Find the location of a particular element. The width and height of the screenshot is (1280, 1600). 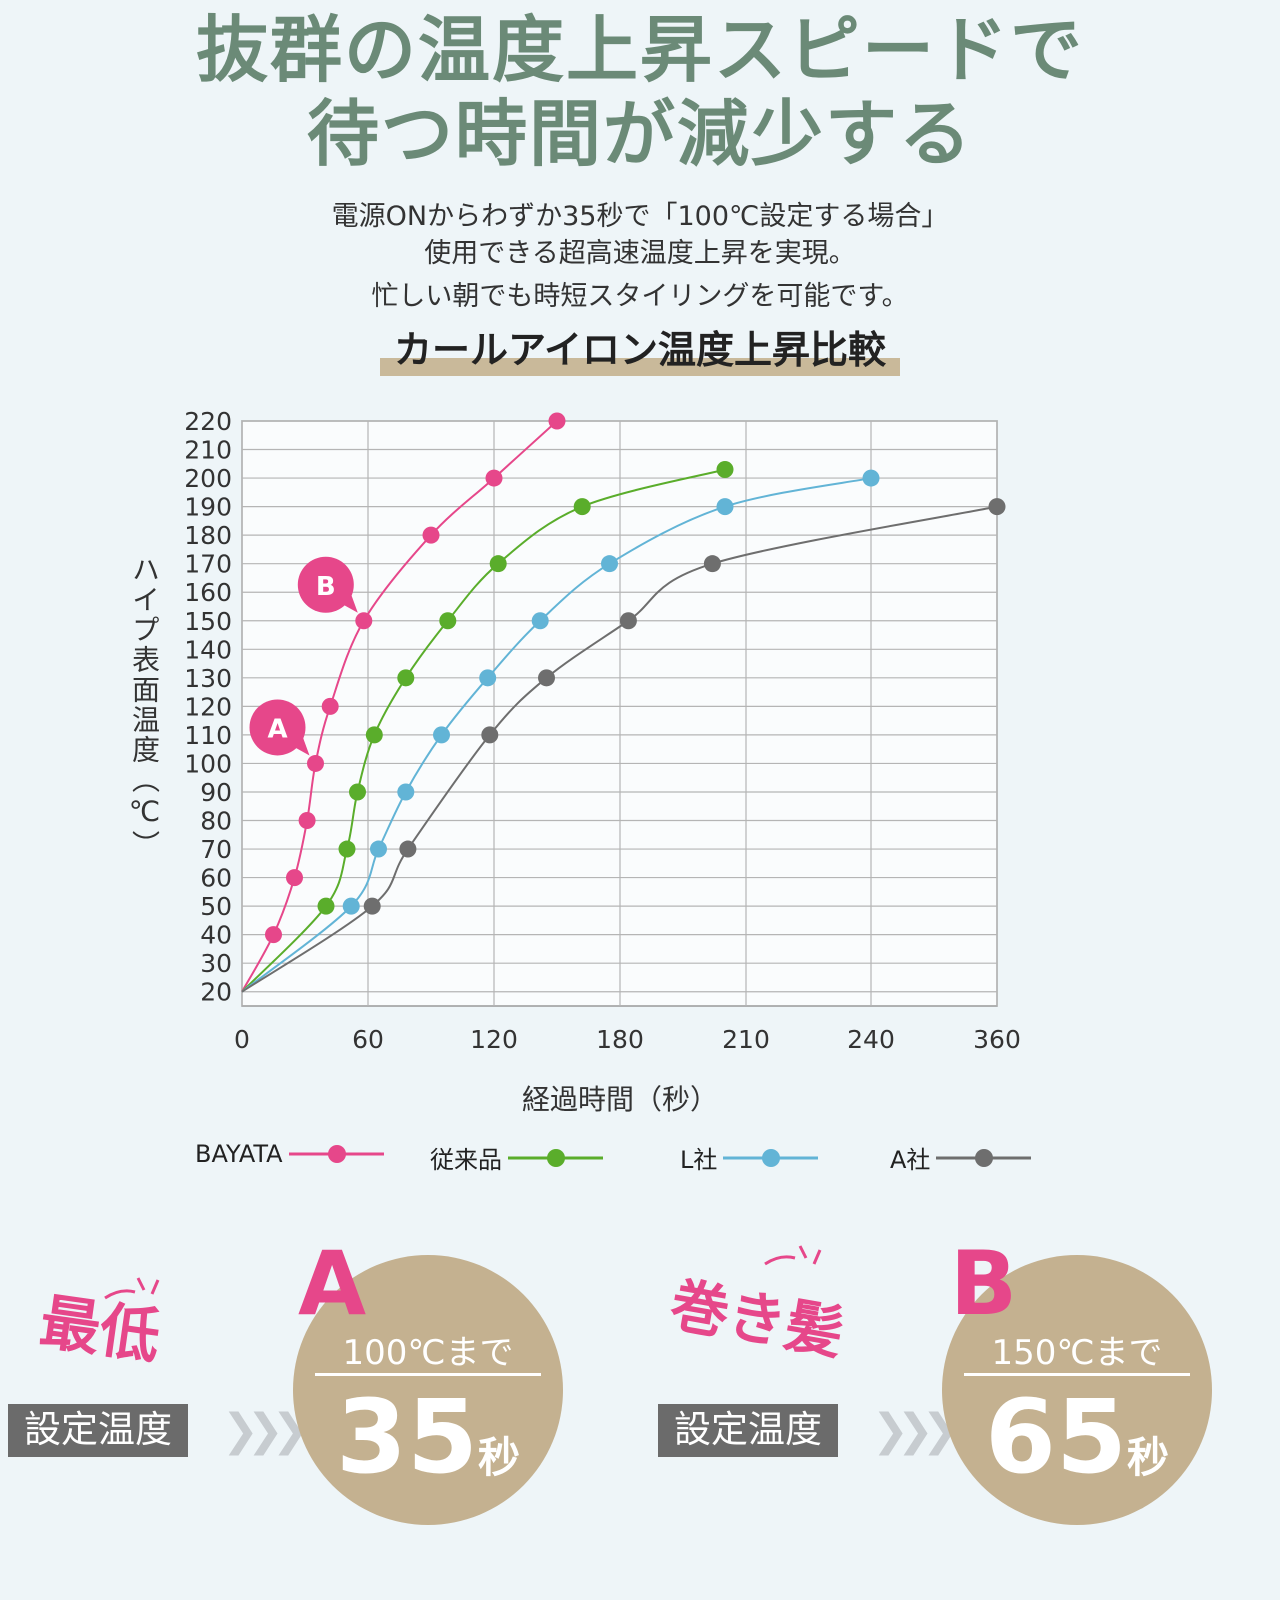

result-unit-right: 秒 is located at coordinates (1147, 1457).